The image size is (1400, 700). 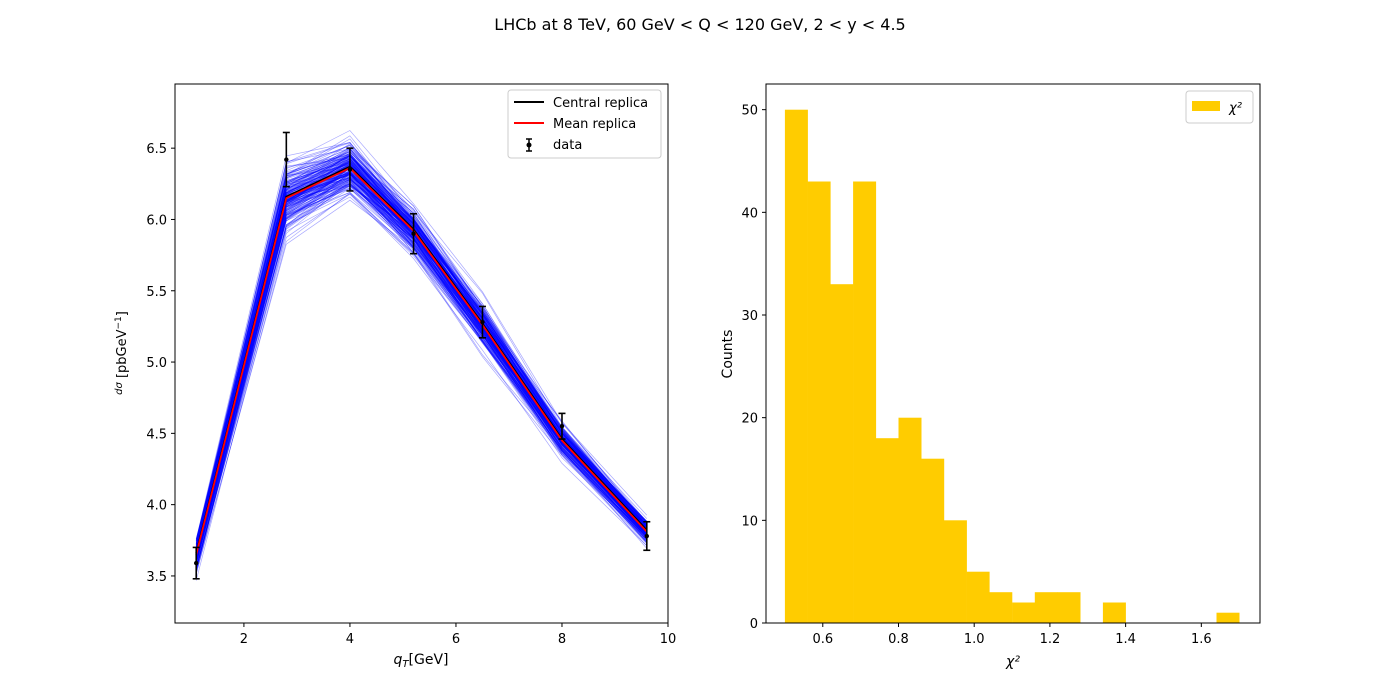 I want to click on y-tick-label: 5.5, so click(x=156, y=292).